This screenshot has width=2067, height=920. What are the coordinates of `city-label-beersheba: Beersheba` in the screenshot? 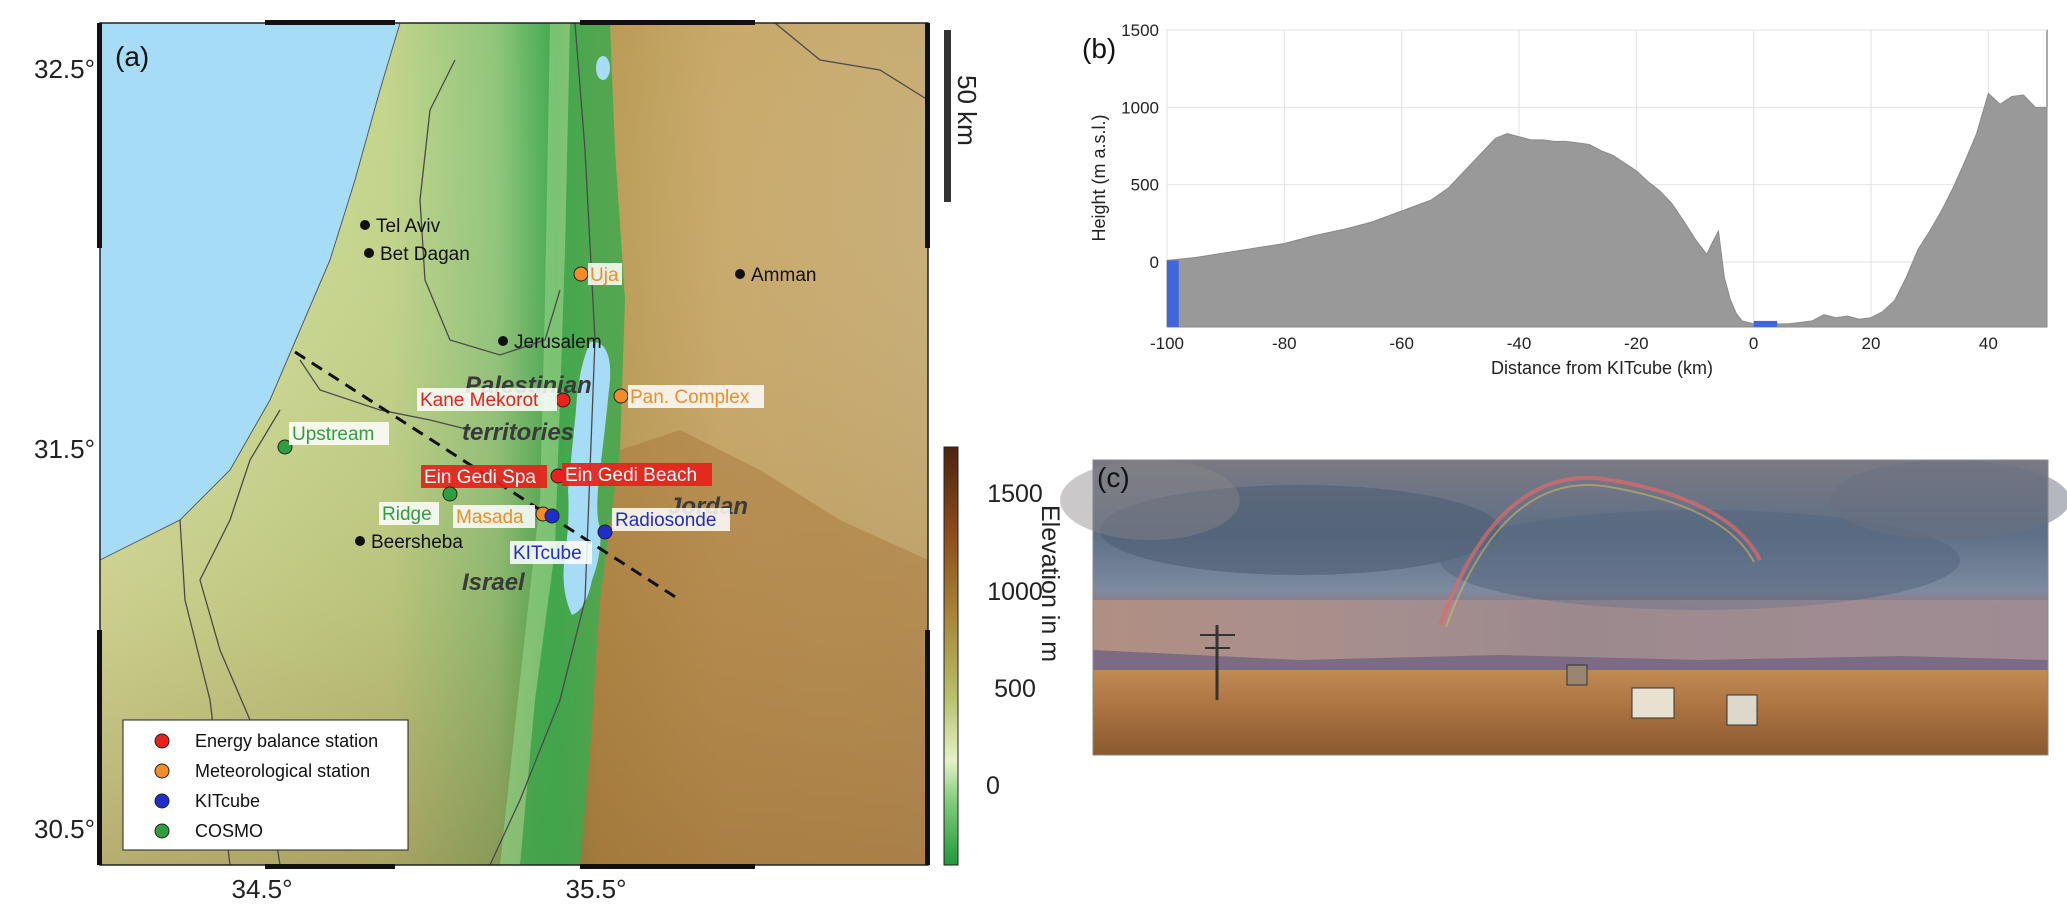 It's located at (417, 542).